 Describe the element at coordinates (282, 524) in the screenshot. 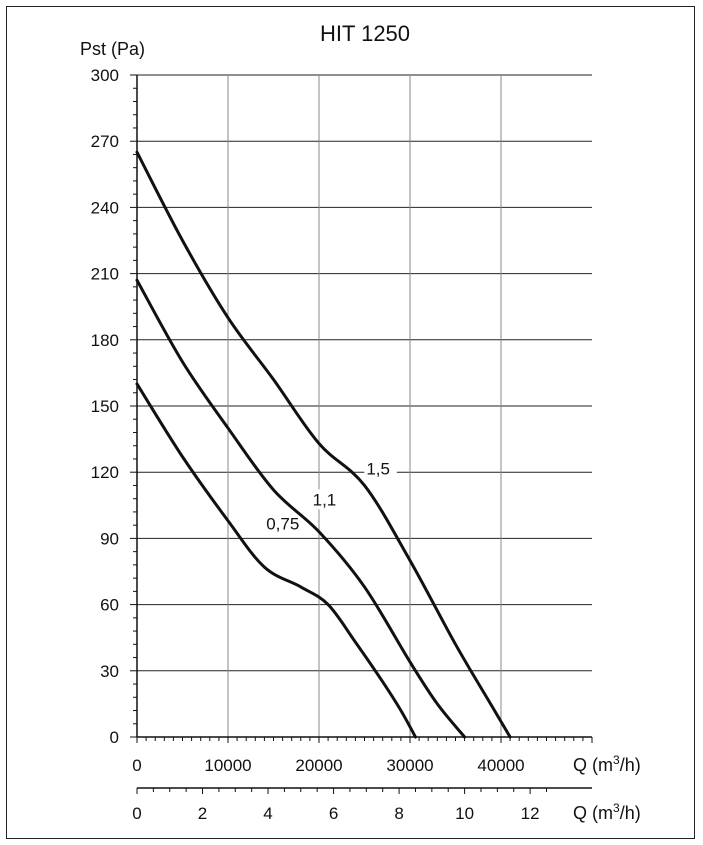

I see `series-label: 0,75` at that location.